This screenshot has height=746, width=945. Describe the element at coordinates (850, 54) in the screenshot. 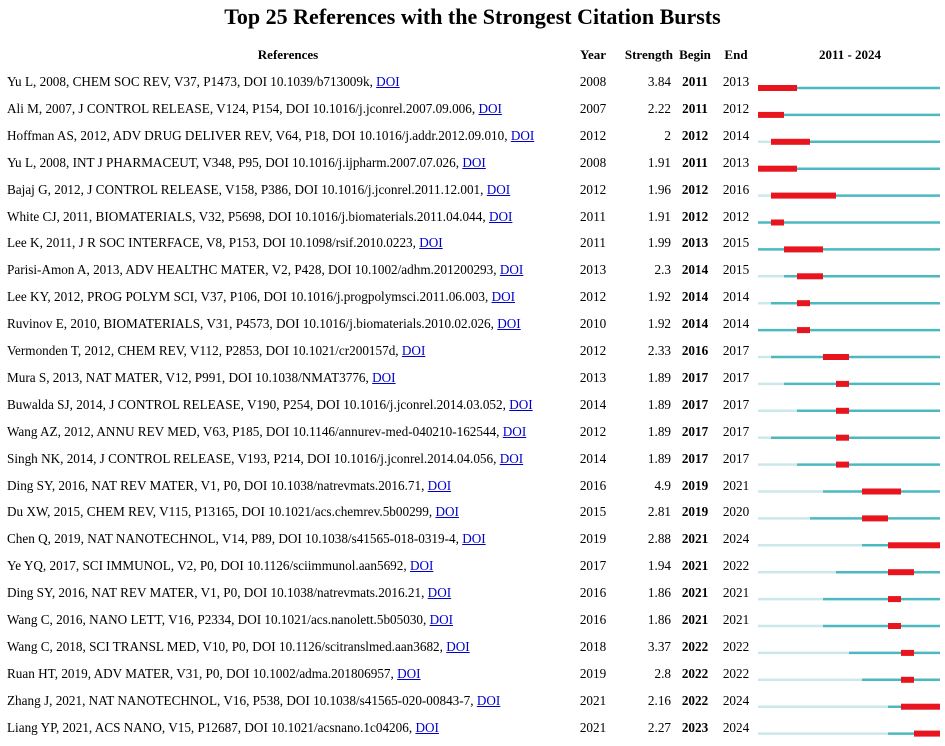

I see `header-range: 2011 - 2024` at that location.